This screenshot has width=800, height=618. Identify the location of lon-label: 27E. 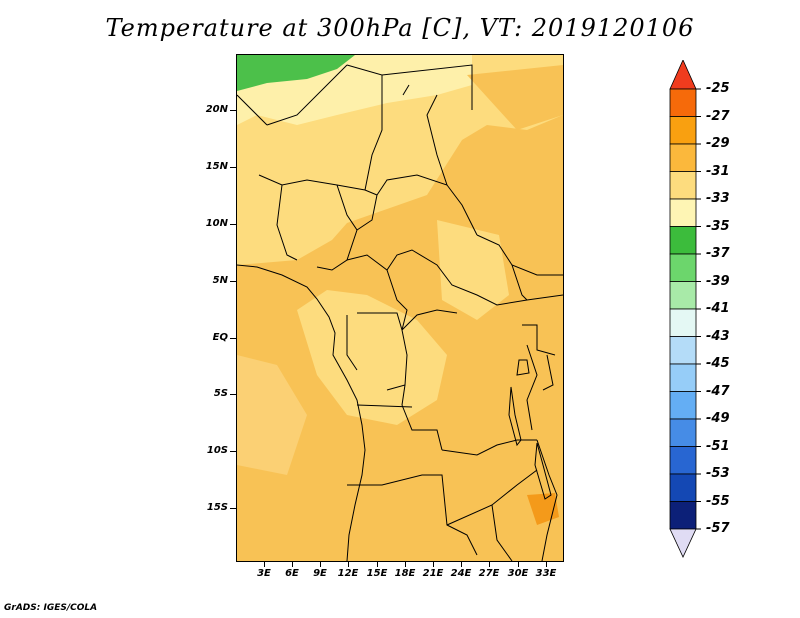
(489, 573).